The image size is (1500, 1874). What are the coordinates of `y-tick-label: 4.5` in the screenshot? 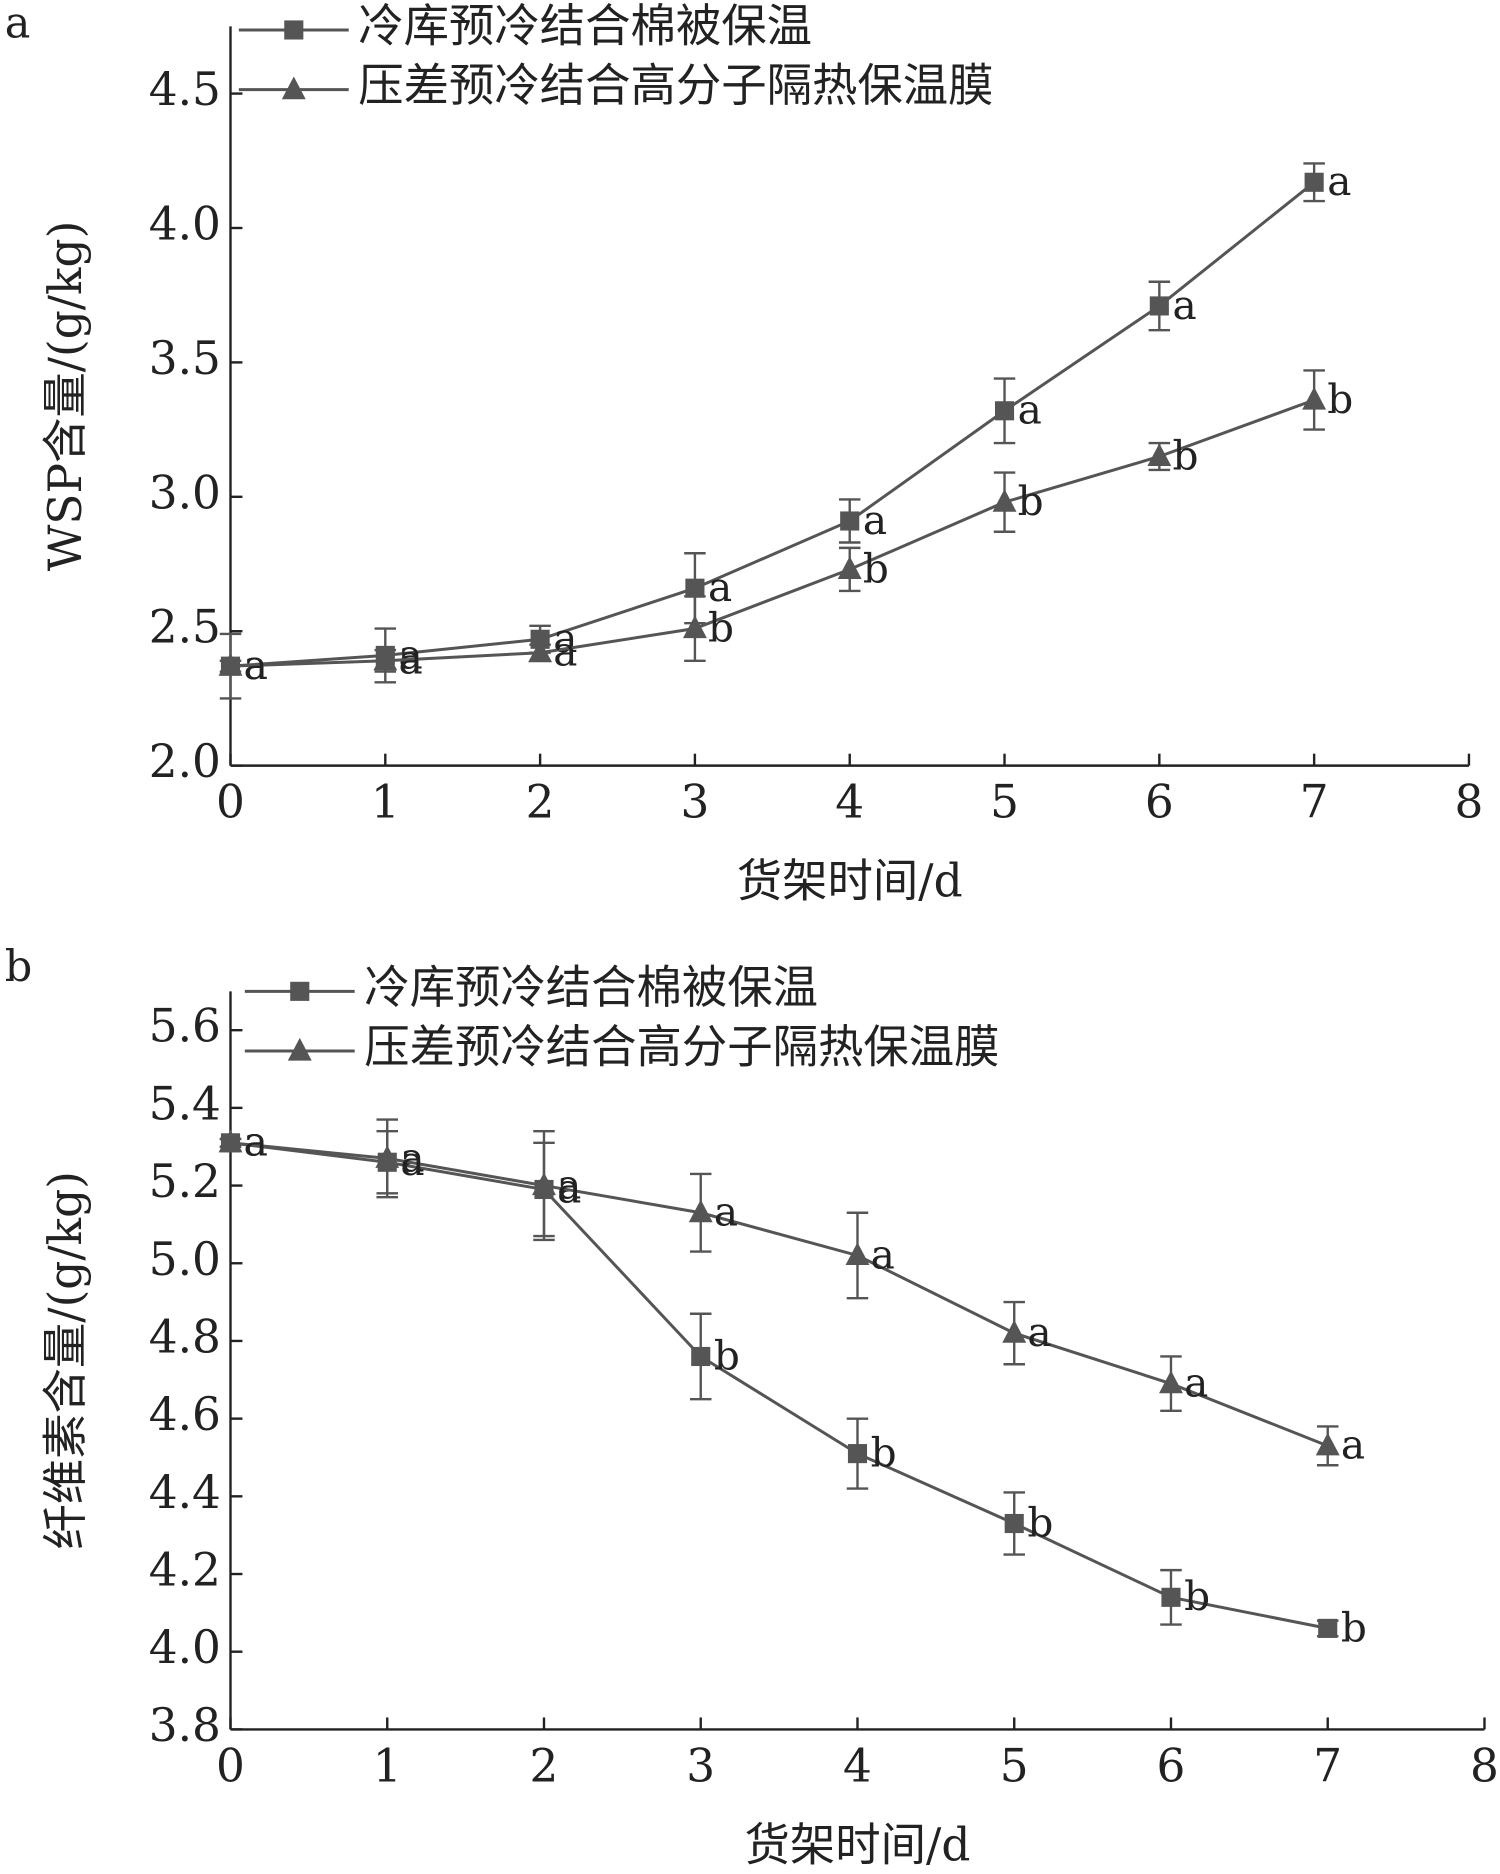 It's located at (185, 89).